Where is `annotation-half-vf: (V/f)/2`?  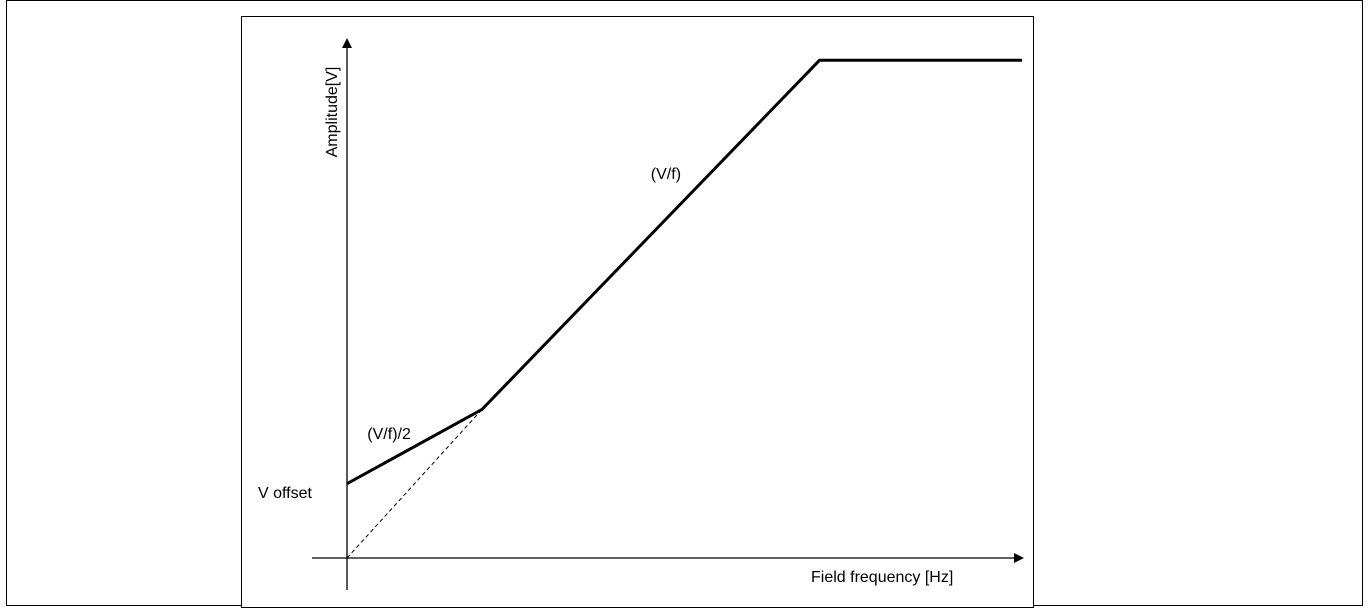 annotation-half-vf: (V/f)/2 is located at coordinates (389, 434).